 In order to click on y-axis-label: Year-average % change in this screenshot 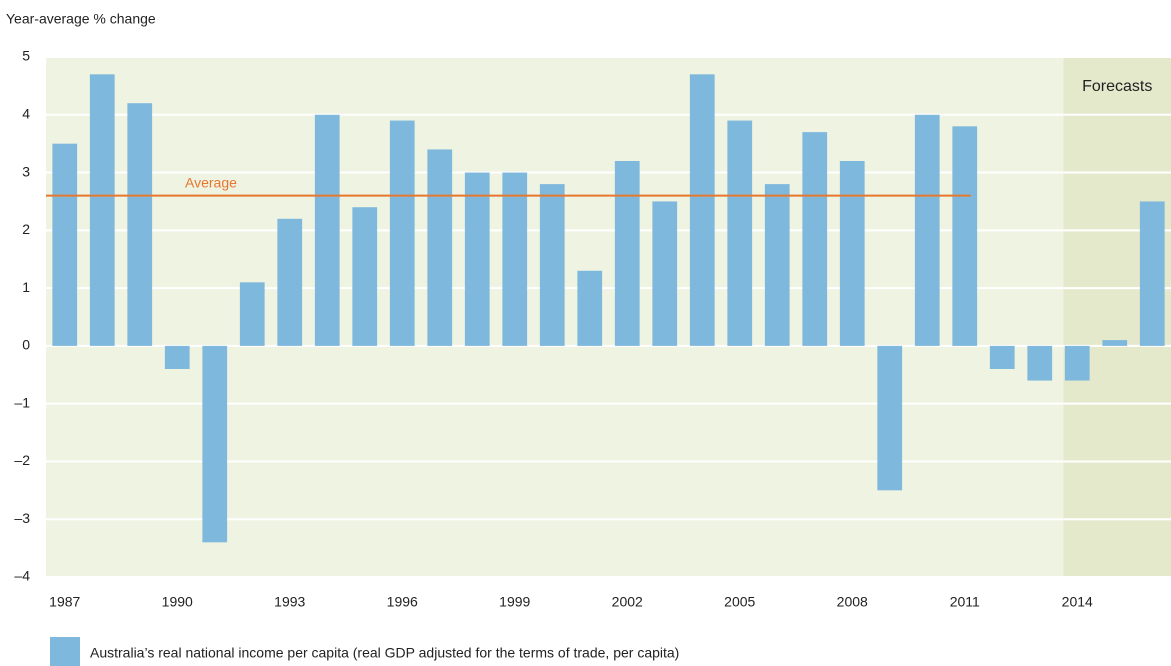, I will do `click(81, 19)`.